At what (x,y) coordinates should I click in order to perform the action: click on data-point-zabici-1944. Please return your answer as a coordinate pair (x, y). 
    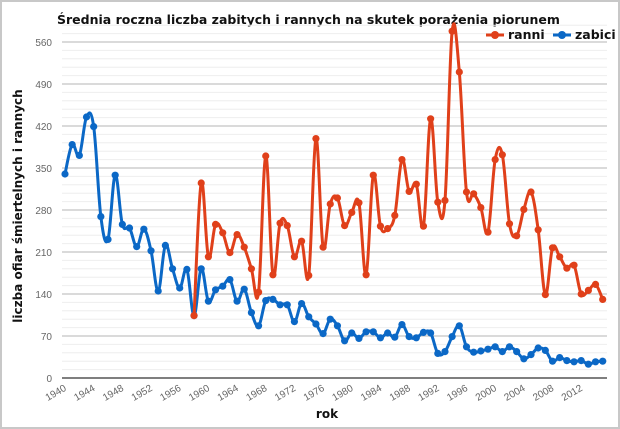
    Looking at the image, I should click on (94, 127).